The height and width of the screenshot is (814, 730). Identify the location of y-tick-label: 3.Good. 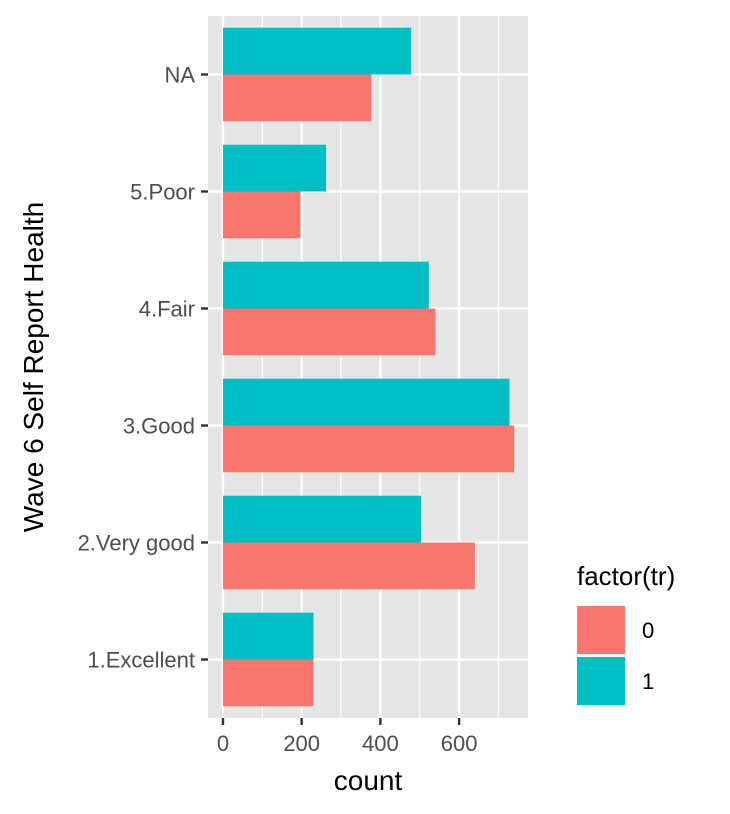
(159, 426).